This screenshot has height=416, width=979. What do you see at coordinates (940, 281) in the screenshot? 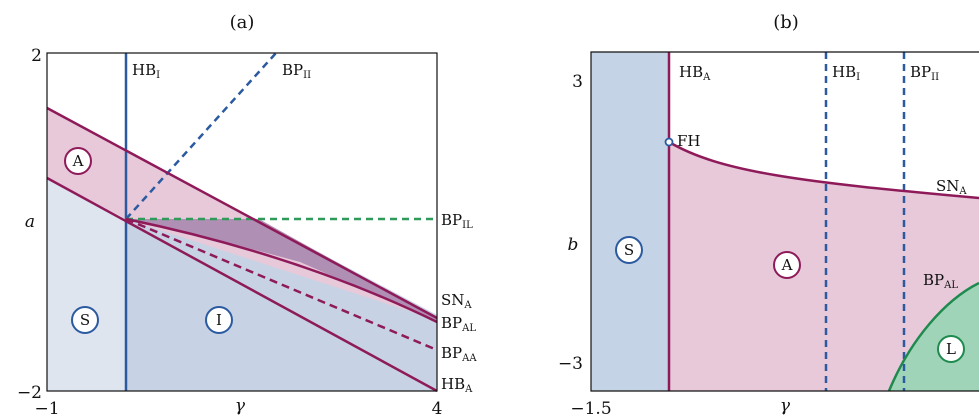
I see `label-bp-al-b: BPAL` at bounding box center [940, 281].